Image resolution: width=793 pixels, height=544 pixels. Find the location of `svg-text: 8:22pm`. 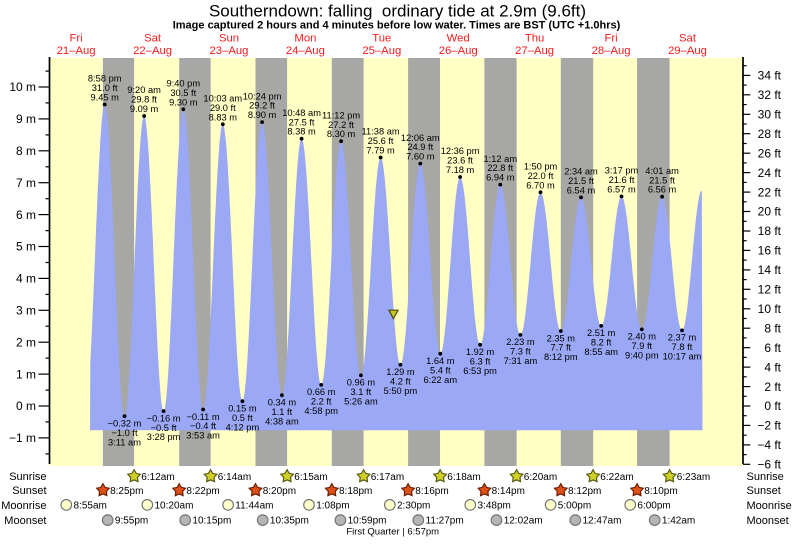

svg-text: 8:22pm is located at coordinates (202, 491).